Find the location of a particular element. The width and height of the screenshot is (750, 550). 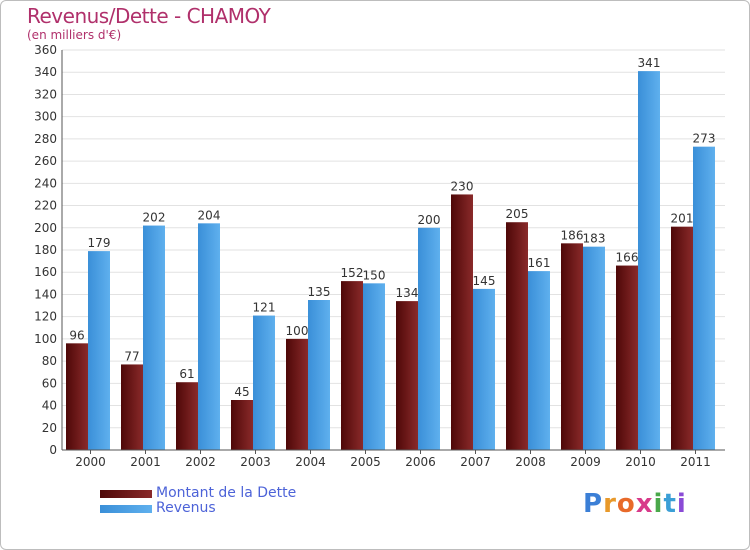

data-label-revenus: 145 is located at coordinates (484, 281).